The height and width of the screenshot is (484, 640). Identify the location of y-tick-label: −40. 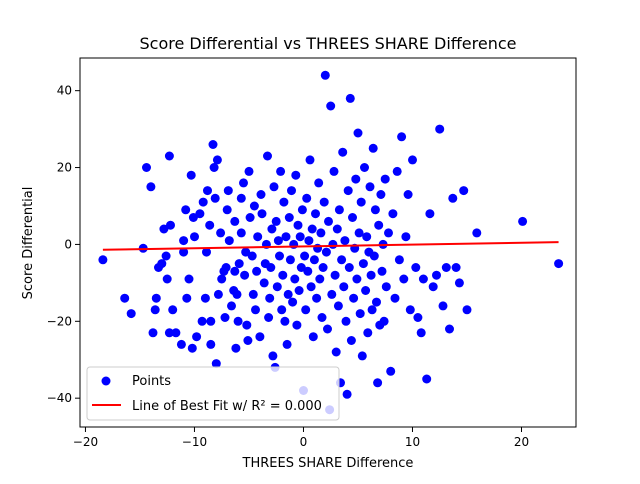
(59, 398).